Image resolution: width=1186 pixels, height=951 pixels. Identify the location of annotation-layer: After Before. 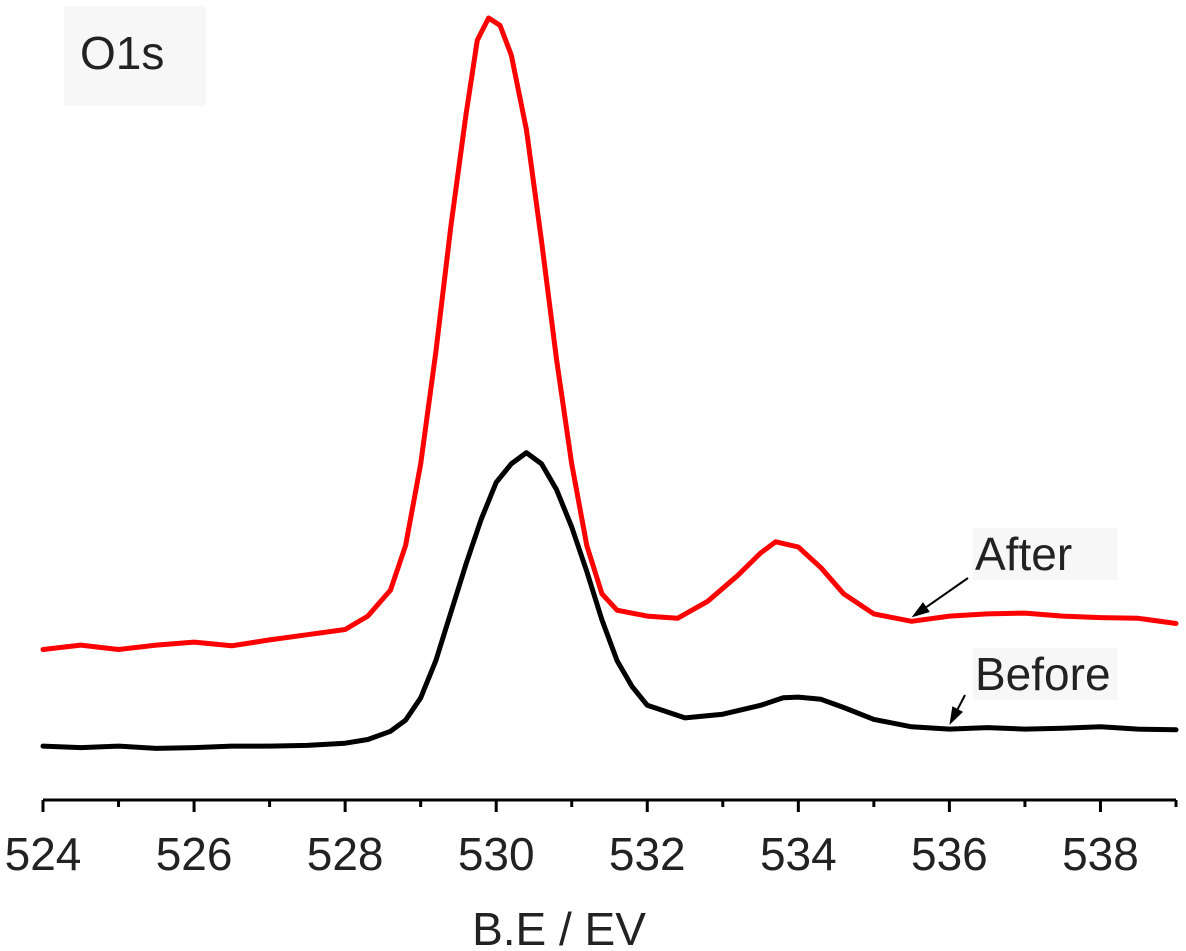
(1014, 627).